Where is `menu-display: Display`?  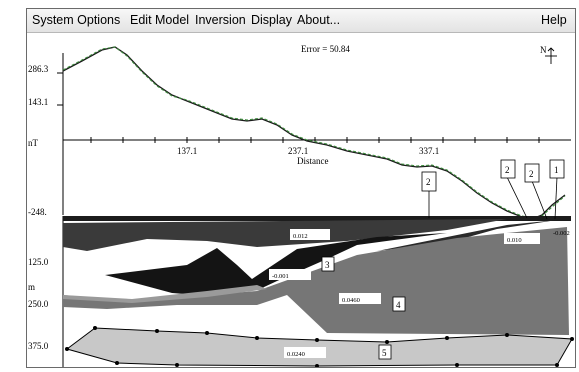 menu-display: Display is located at coordinates (271, 20).